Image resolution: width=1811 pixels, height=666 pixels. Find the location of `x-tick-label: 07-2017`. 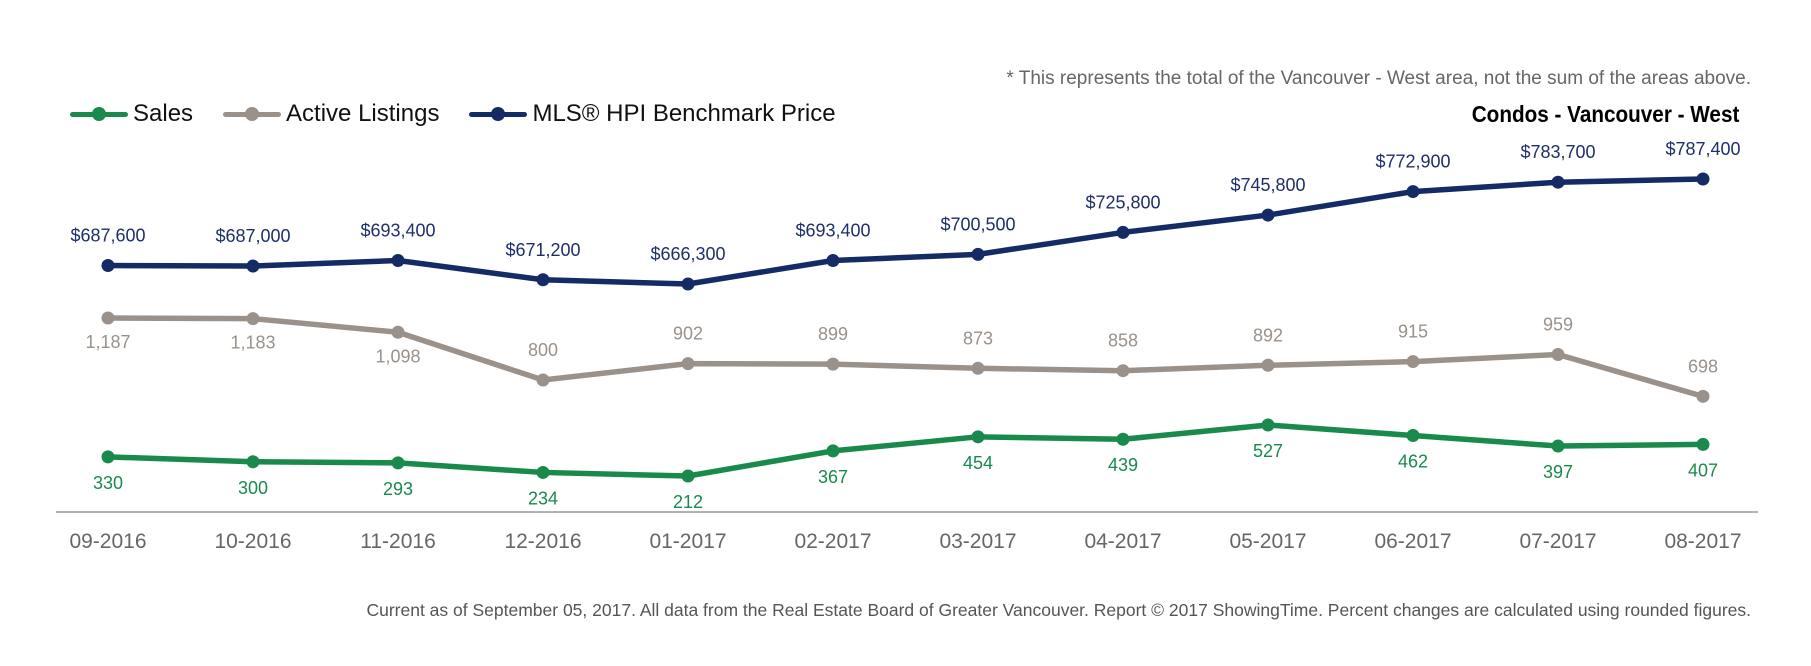

x-tick-label: 07-2017 is located at coordinates (1557, 541).